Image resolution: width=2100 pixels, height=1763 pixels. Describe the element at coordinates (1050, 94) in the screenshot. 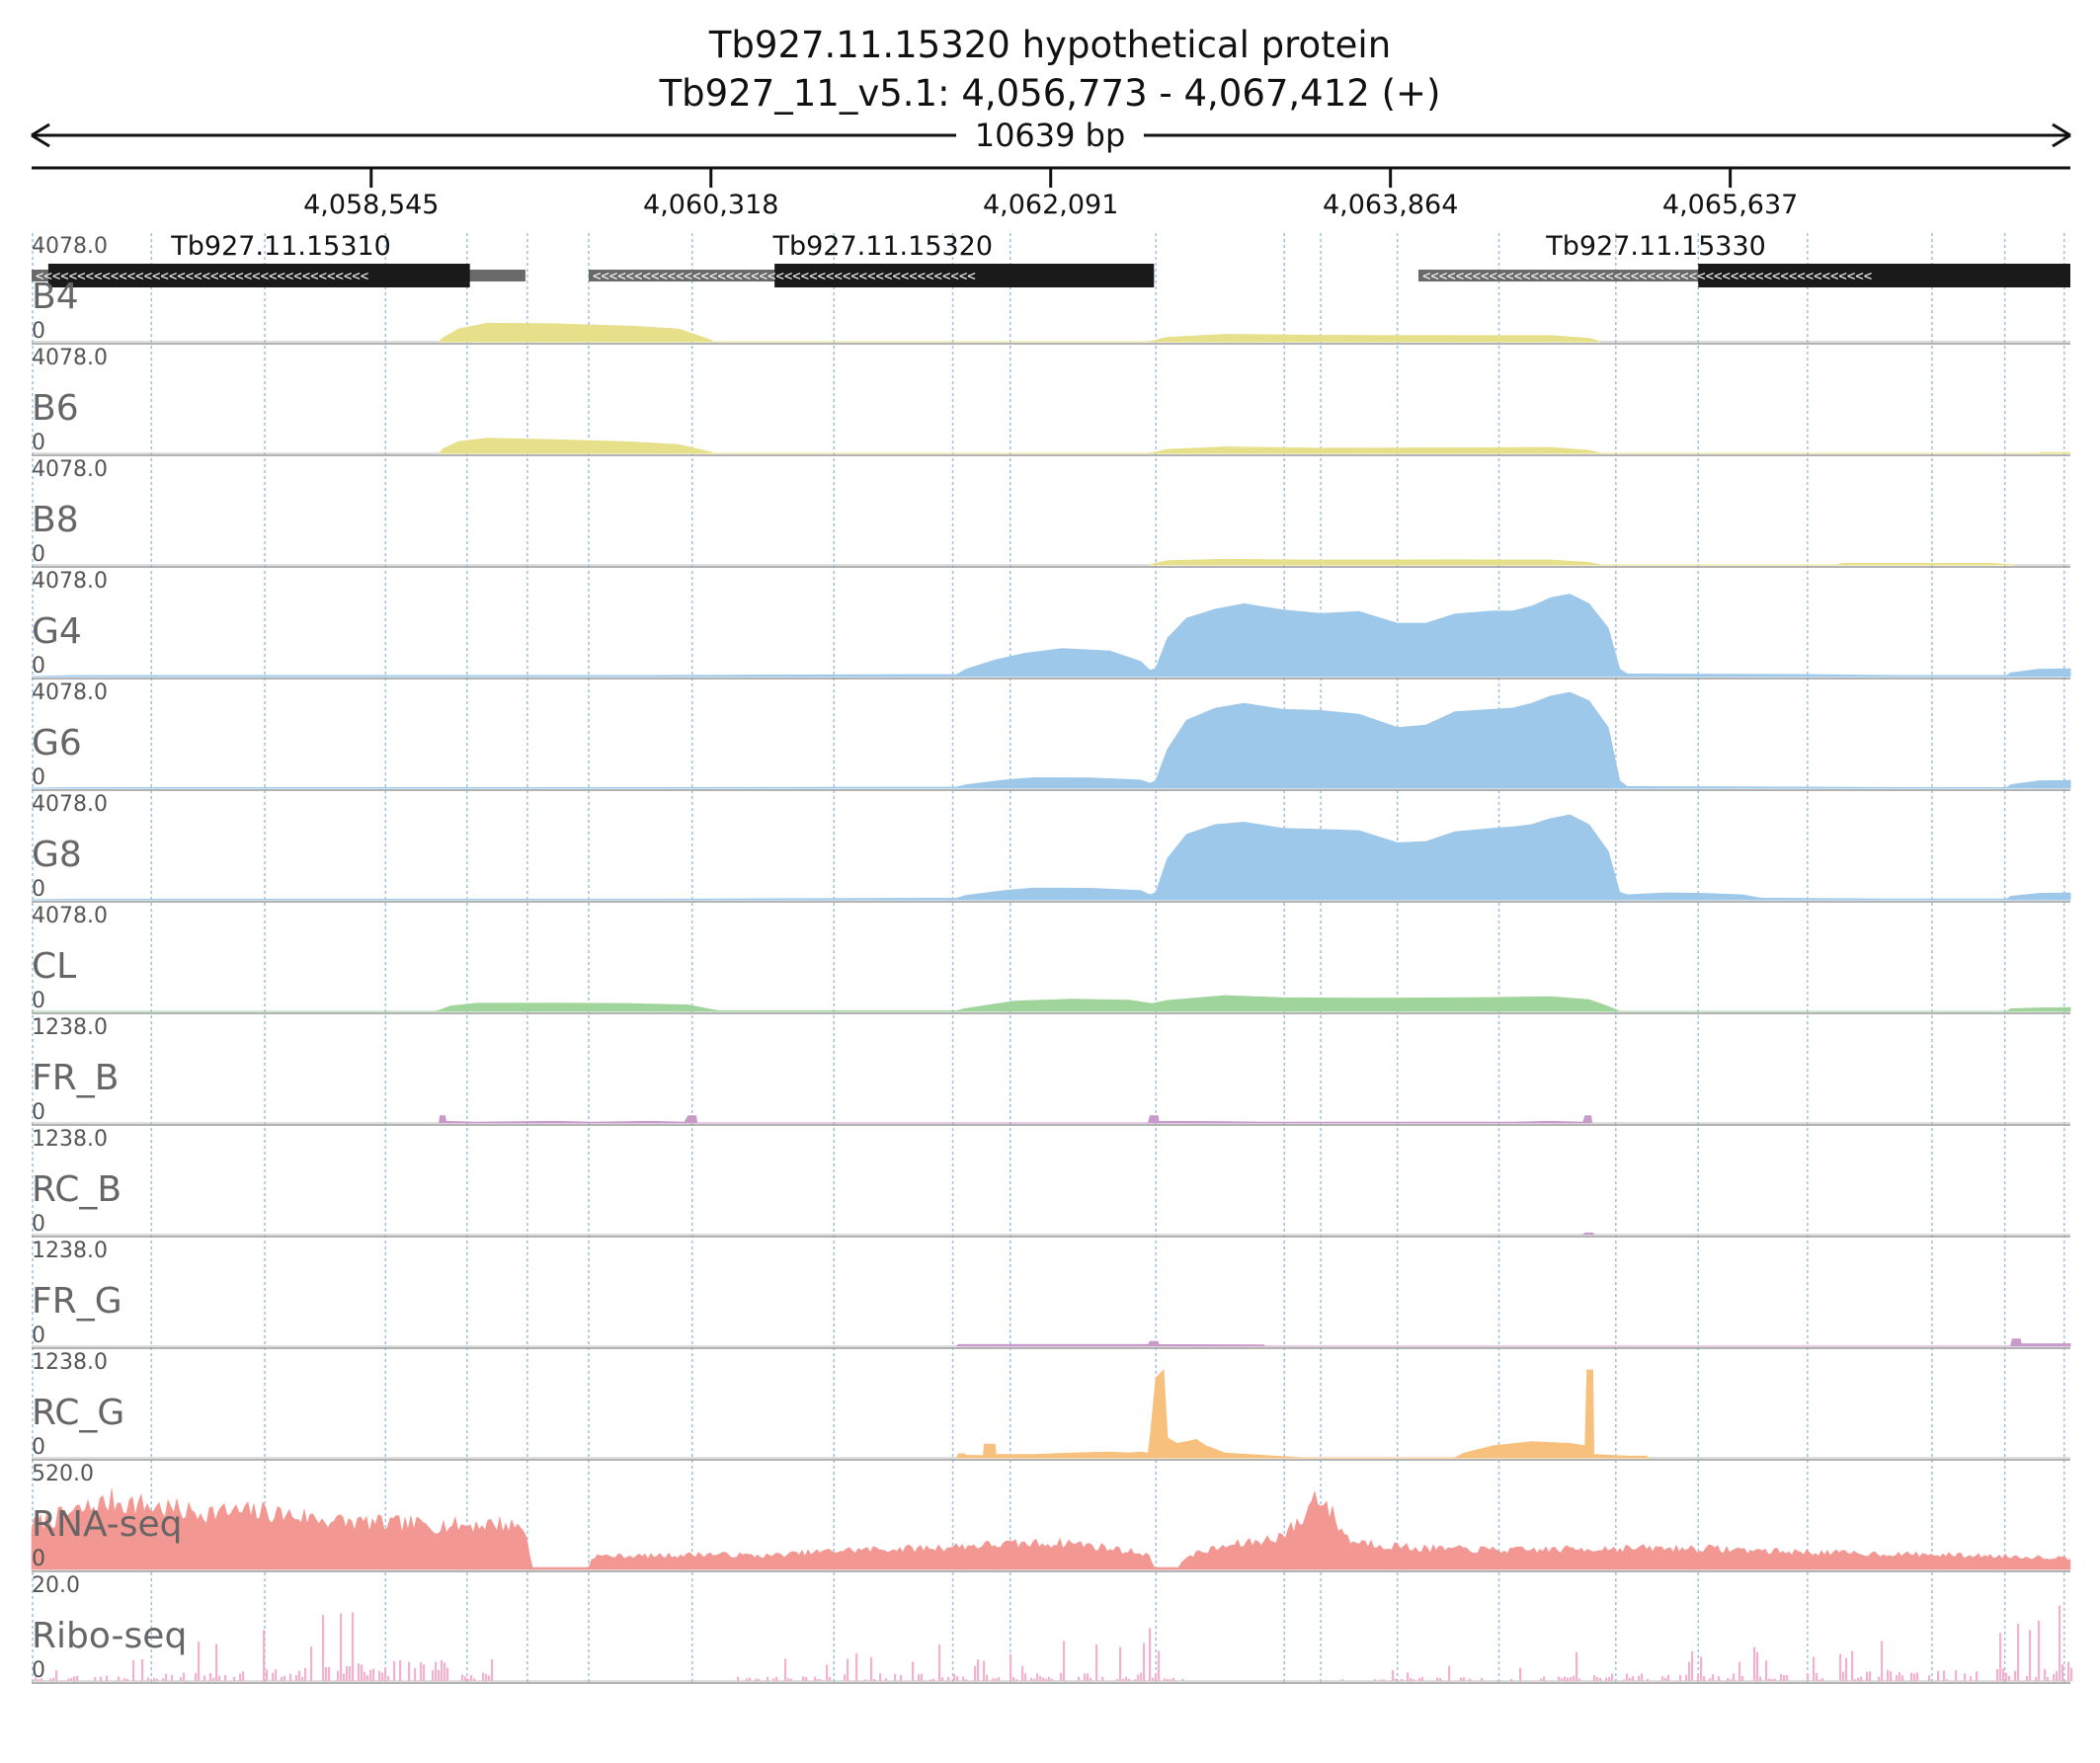

I see `region-coordinates: Tb927_11_v5.1: 4,056,773 - 4,067,412 (+)` at that location.